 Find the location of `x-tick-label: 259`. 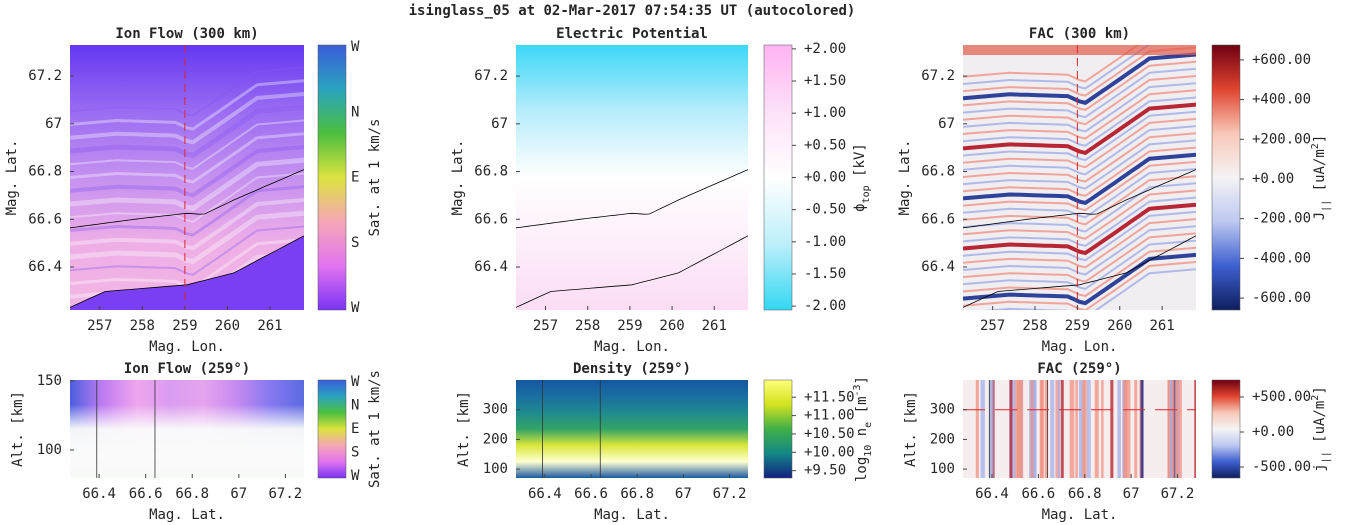

x-tick-label: 259 is located at coordinates (184, 326).